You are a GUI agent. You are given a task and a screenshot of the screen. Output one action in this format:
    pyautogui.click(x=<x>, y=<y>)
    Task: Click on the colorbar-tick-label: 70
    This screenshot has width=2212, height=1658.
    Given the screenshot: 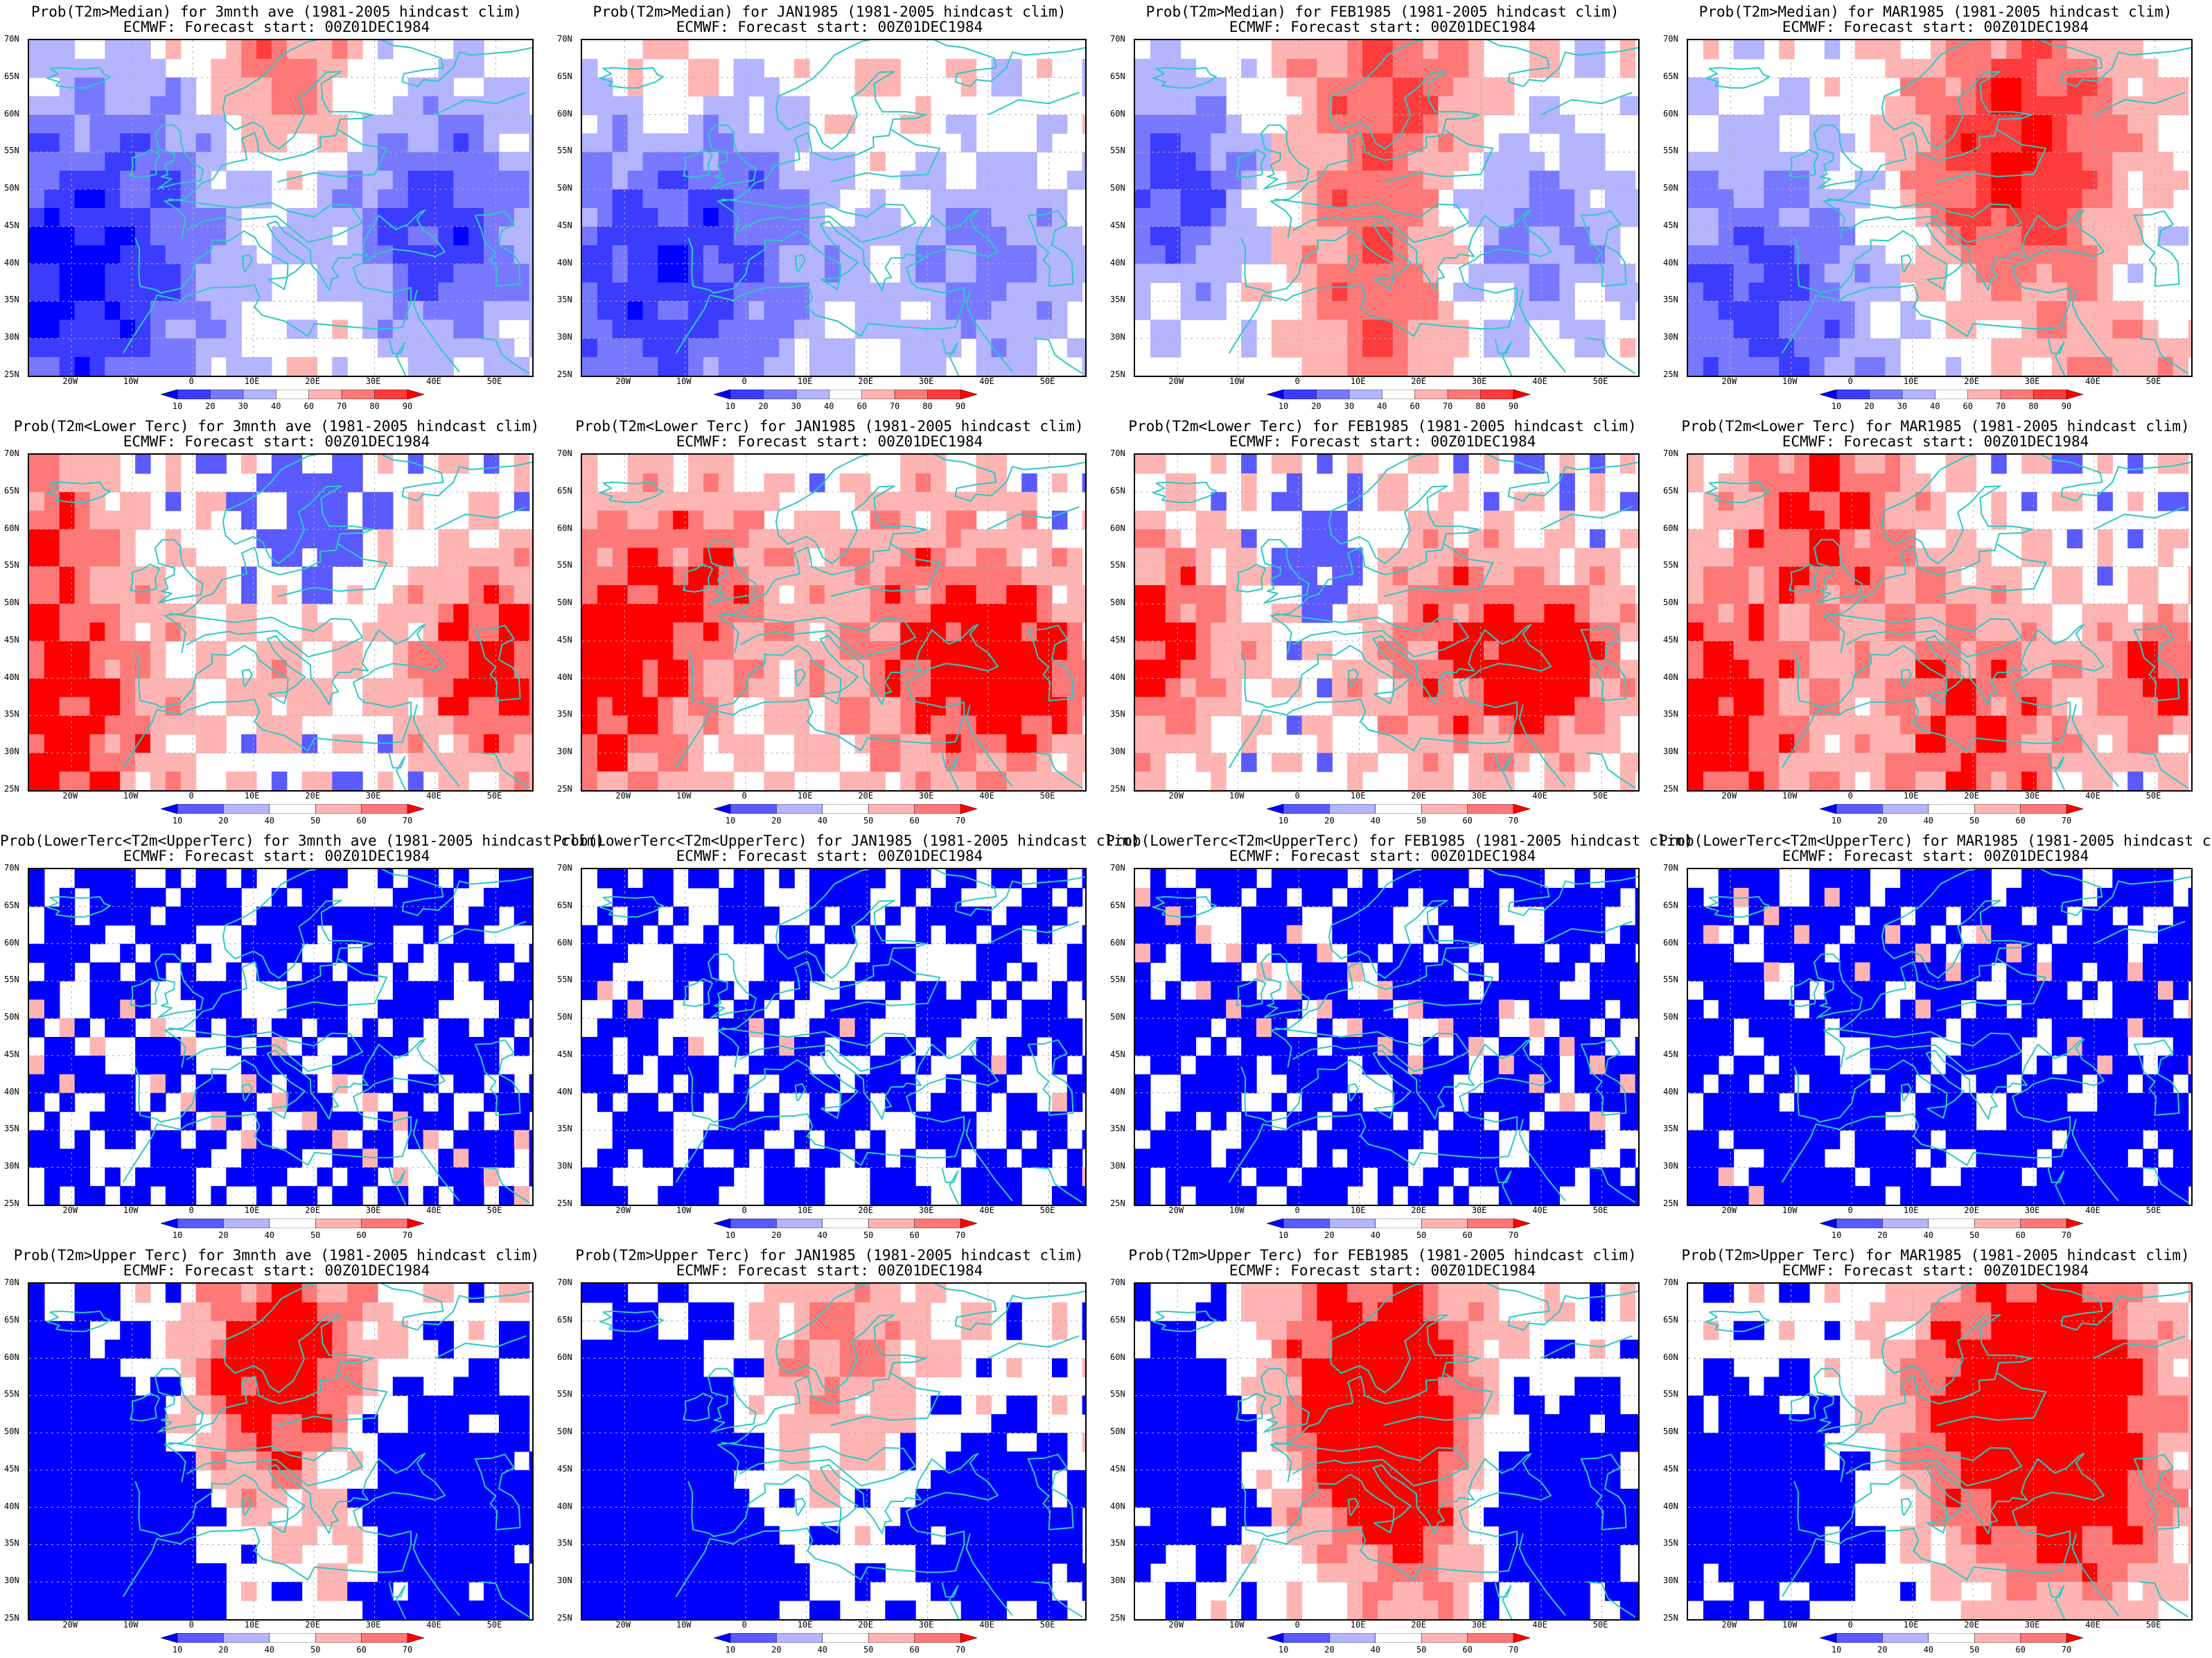 What is the action you would take?
    pyautogui.click(x=1513, y=821)
    